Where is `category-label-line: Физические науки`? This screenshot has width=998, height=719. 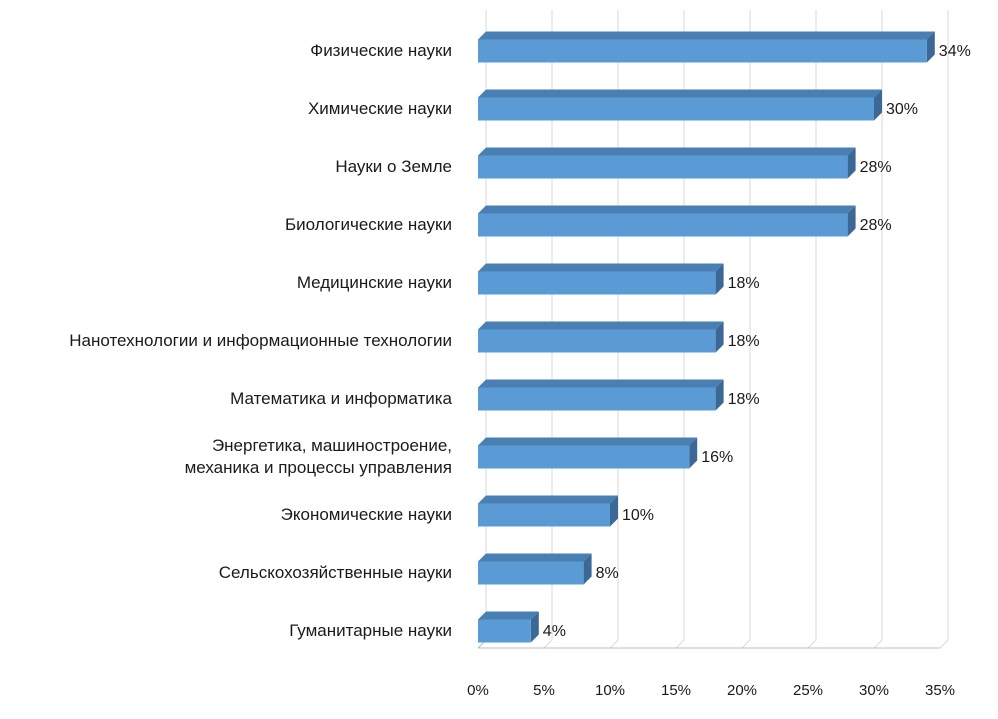
category-label-line: Физические науки is located at coordinates (381, 50).